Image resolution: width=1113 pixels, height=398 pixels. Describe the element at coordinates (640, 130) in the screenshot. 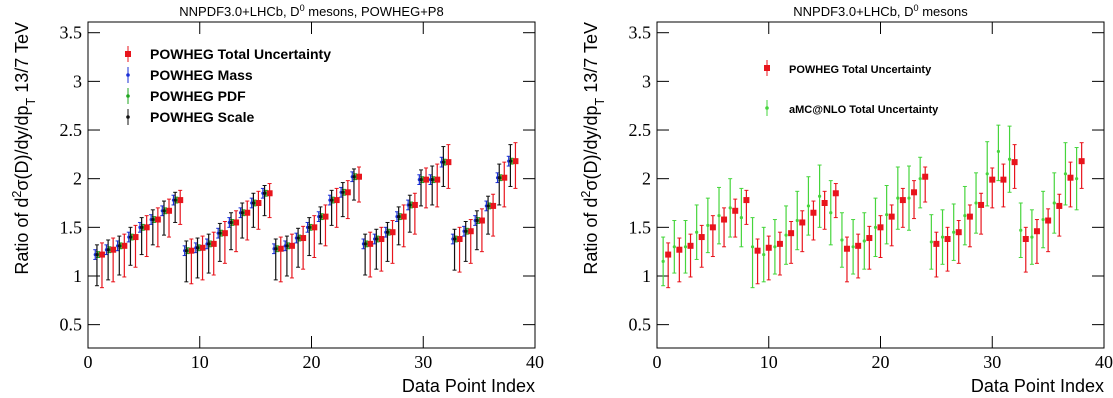

I see `y-tick-label: 2.5` at that location.